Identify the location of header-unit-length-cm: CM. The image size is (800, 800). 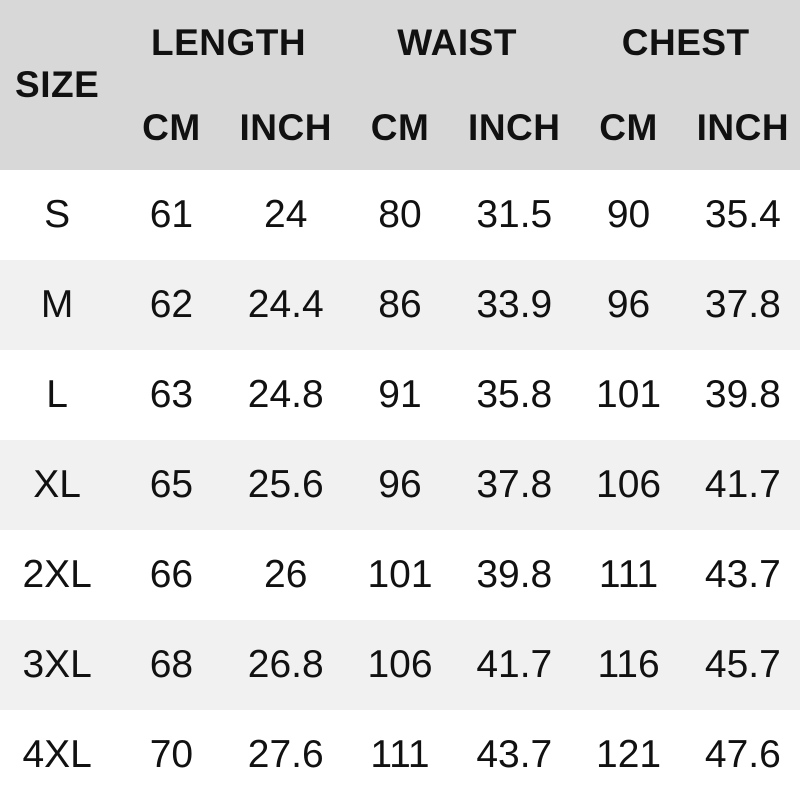
(171, 127).